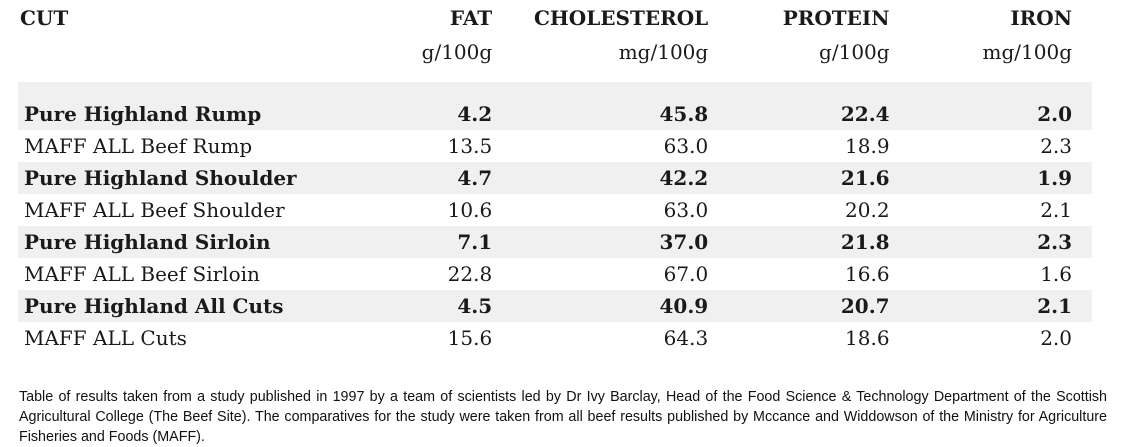  I want to click on cut-name: MAFF ALL Beef Sirloin, so click(142, 274).